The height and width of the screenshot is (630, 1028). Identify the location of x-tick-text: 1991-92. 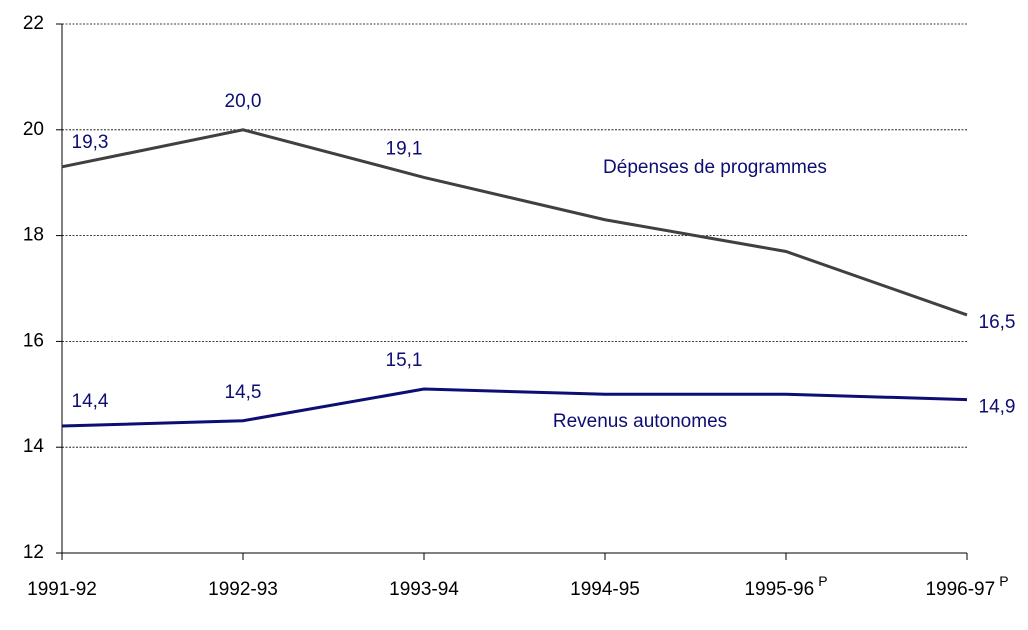
(62, 589).